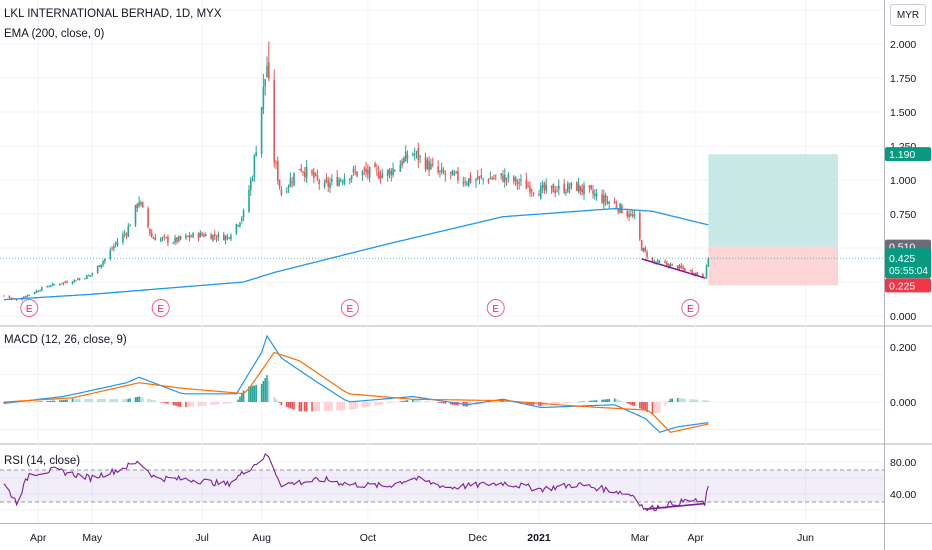  I want to click on ema-legend: EMA (200, close, 0), so click(54, 34).